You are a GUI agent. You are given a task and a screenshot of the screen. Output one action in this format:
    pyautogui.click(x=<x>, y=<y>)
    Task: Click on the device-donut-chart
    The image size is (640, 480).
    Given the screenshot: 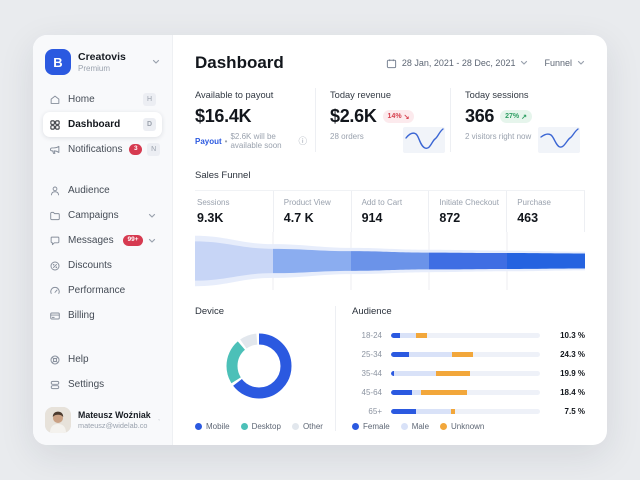 What is the action you would take?
    pyautogui.click(x=259, y=366)
    